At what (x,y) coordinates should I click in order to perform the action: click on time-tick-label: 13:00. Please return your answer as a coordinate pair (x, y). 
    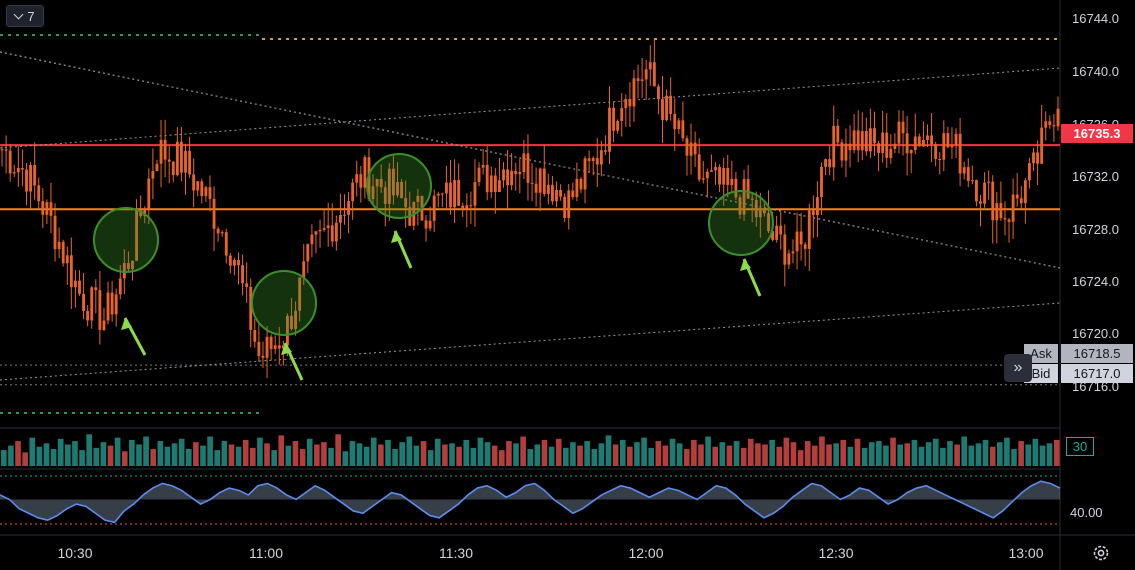
    Looking at the image, I should click on (1025, 553).